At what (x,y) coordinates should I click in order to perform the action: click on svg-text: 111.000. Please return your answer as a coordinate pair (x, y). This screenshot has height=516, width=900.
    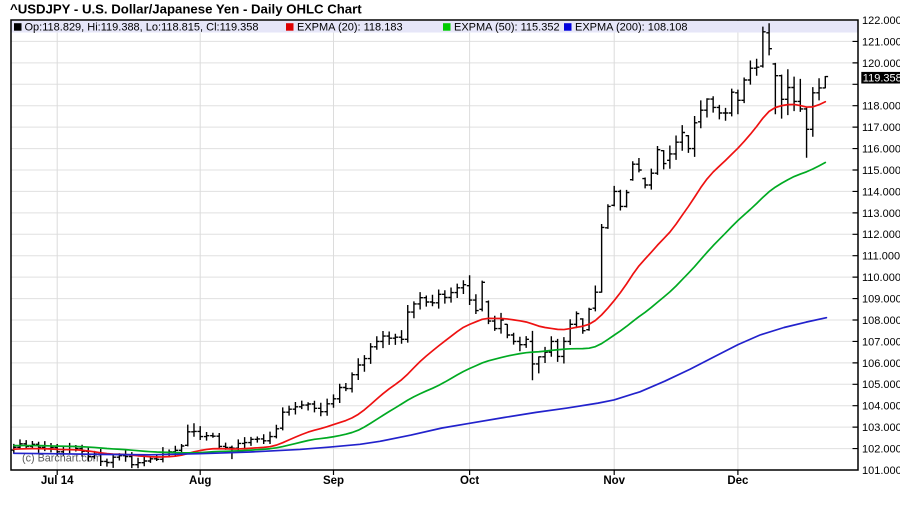
    Looking at the image, I should click on (881, 257).